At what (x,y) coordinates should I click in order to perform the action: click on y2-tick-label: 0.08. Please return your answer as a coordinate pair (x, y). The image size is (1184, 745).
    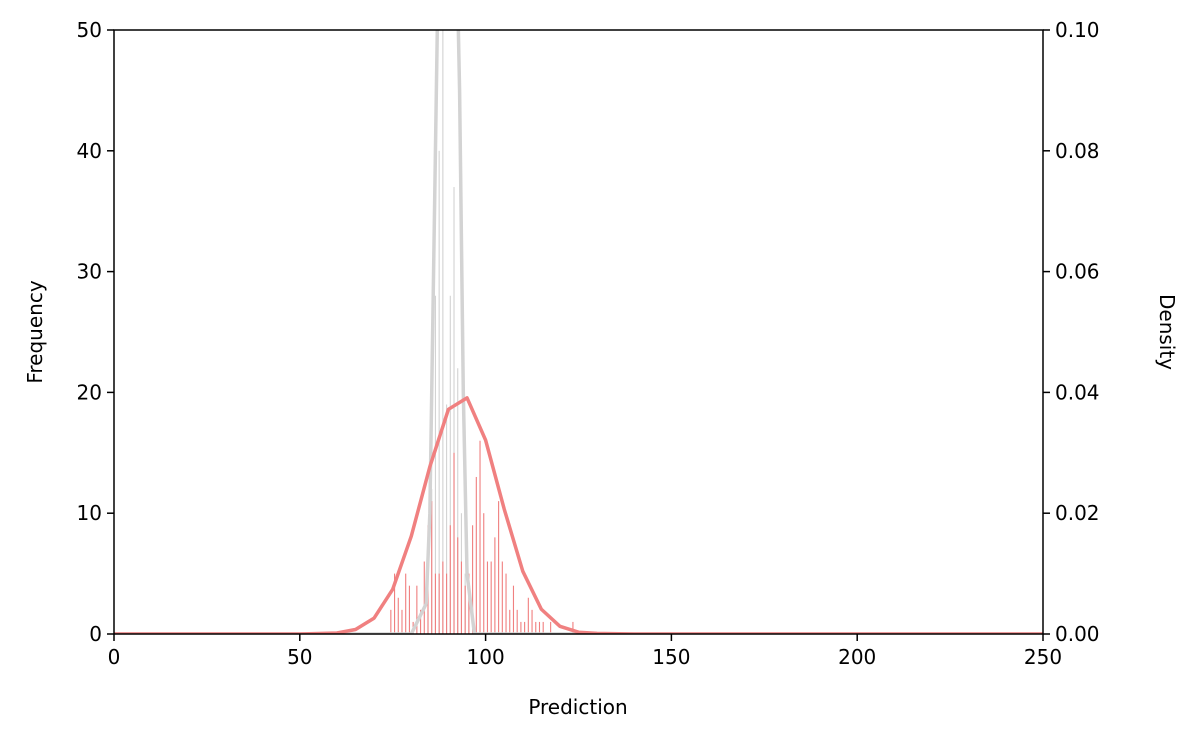
    Looking at the image, I should click on (1077, 151).